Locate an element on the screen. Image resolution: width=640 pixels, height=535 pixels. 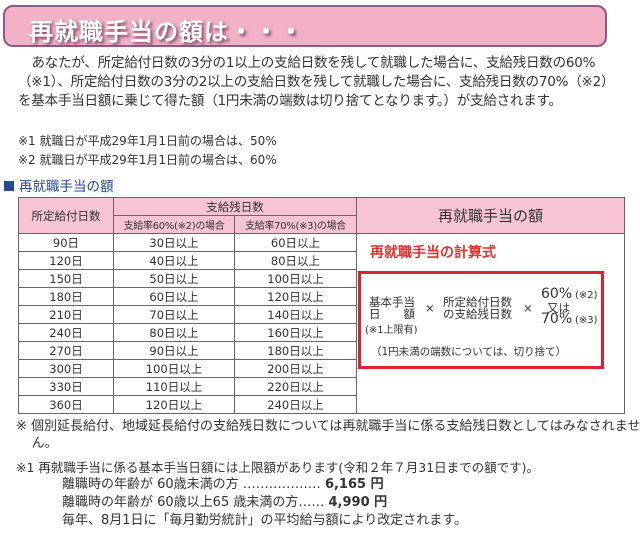
table-cell: 200日以上 is located at coordinates (295, 368).